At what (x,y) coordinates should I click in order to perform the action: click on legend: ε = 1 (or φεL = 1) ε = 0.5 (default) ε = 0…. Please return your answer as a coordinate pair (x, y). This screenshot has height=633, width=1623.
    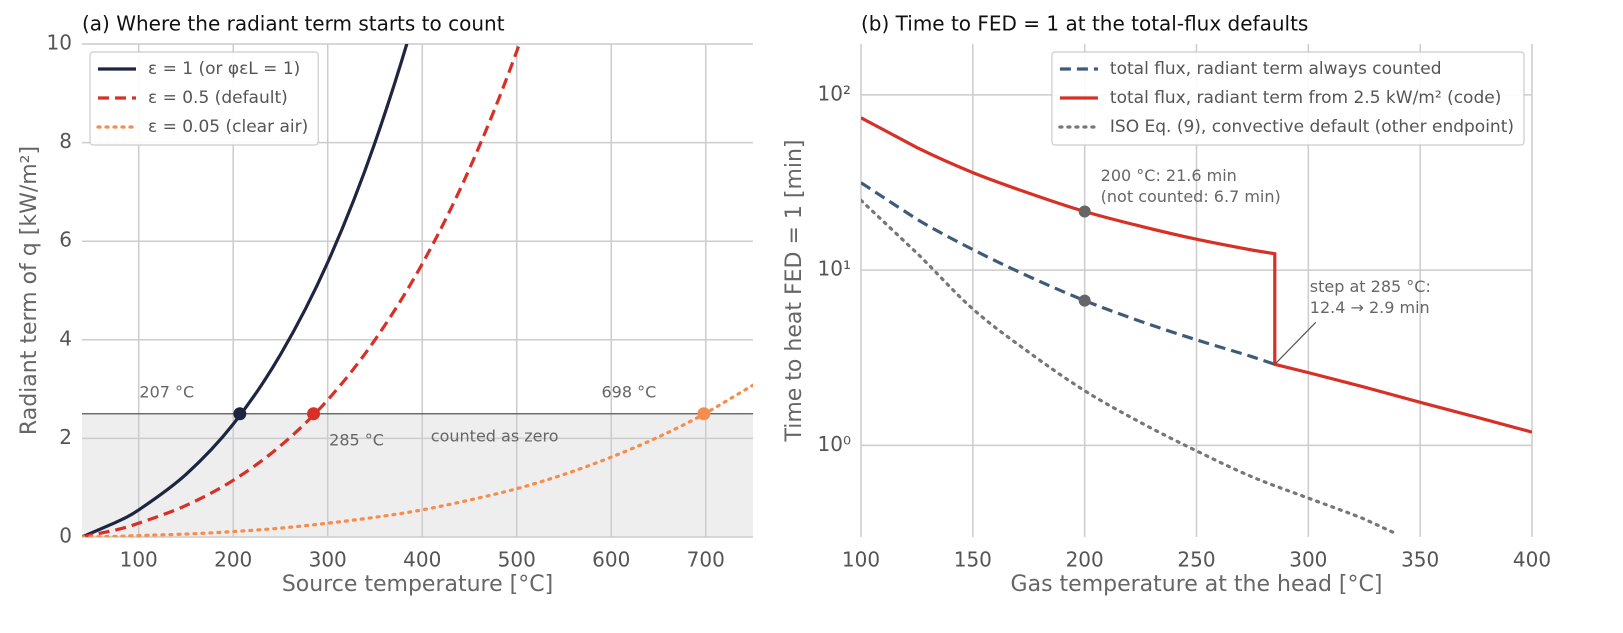
    Looking at the image, I should click on (204, 98).